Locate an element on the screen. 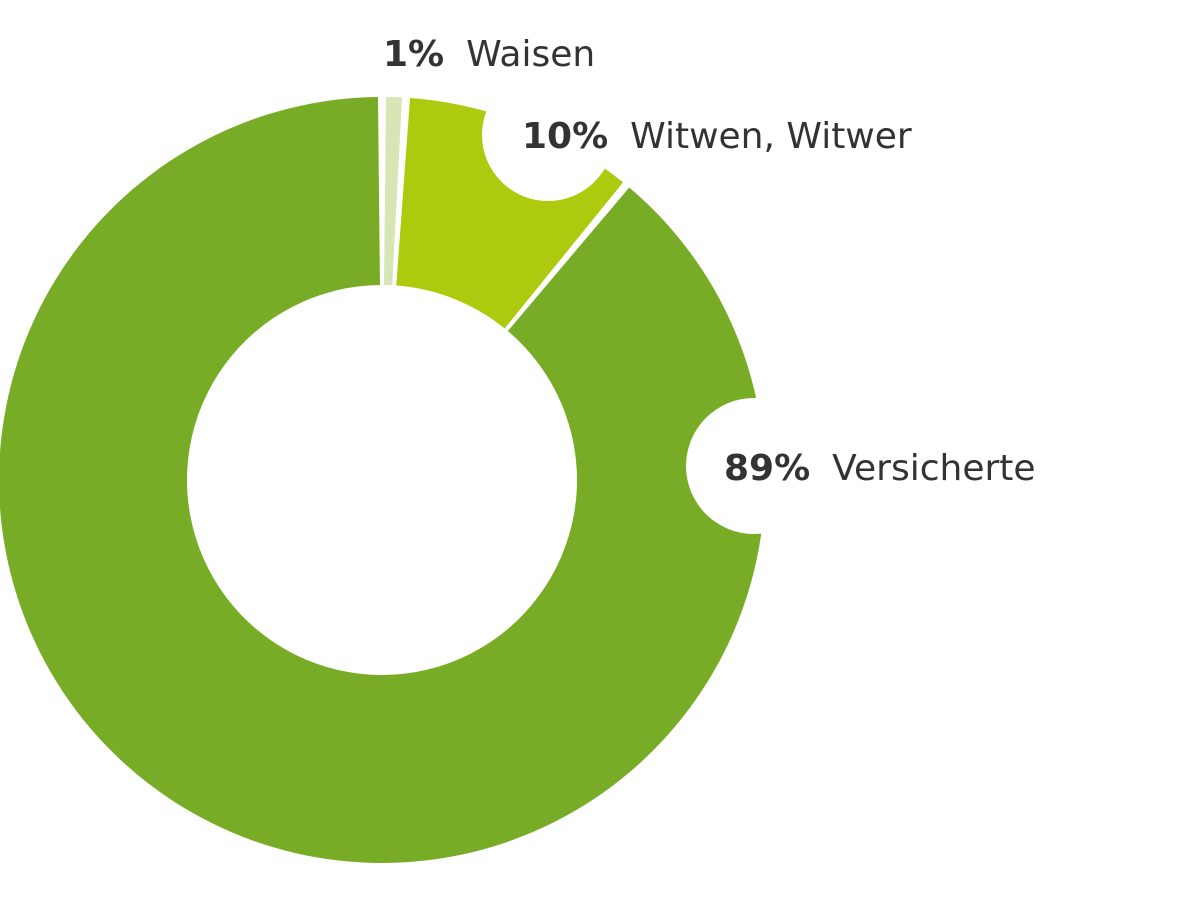 The height and width of the screenshot is (902, 1202). category-label-waisen: Waisen is located at coordinates (530, 54).